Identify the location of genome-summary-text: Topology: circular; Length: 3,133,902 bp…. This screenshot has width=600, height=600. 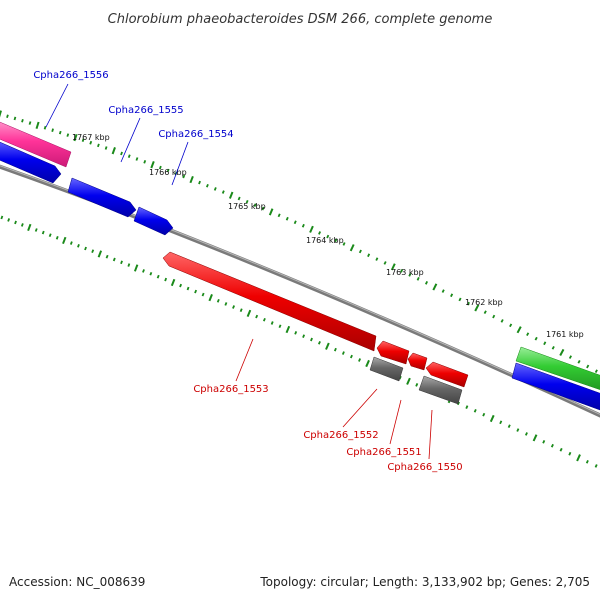
(424, 582).